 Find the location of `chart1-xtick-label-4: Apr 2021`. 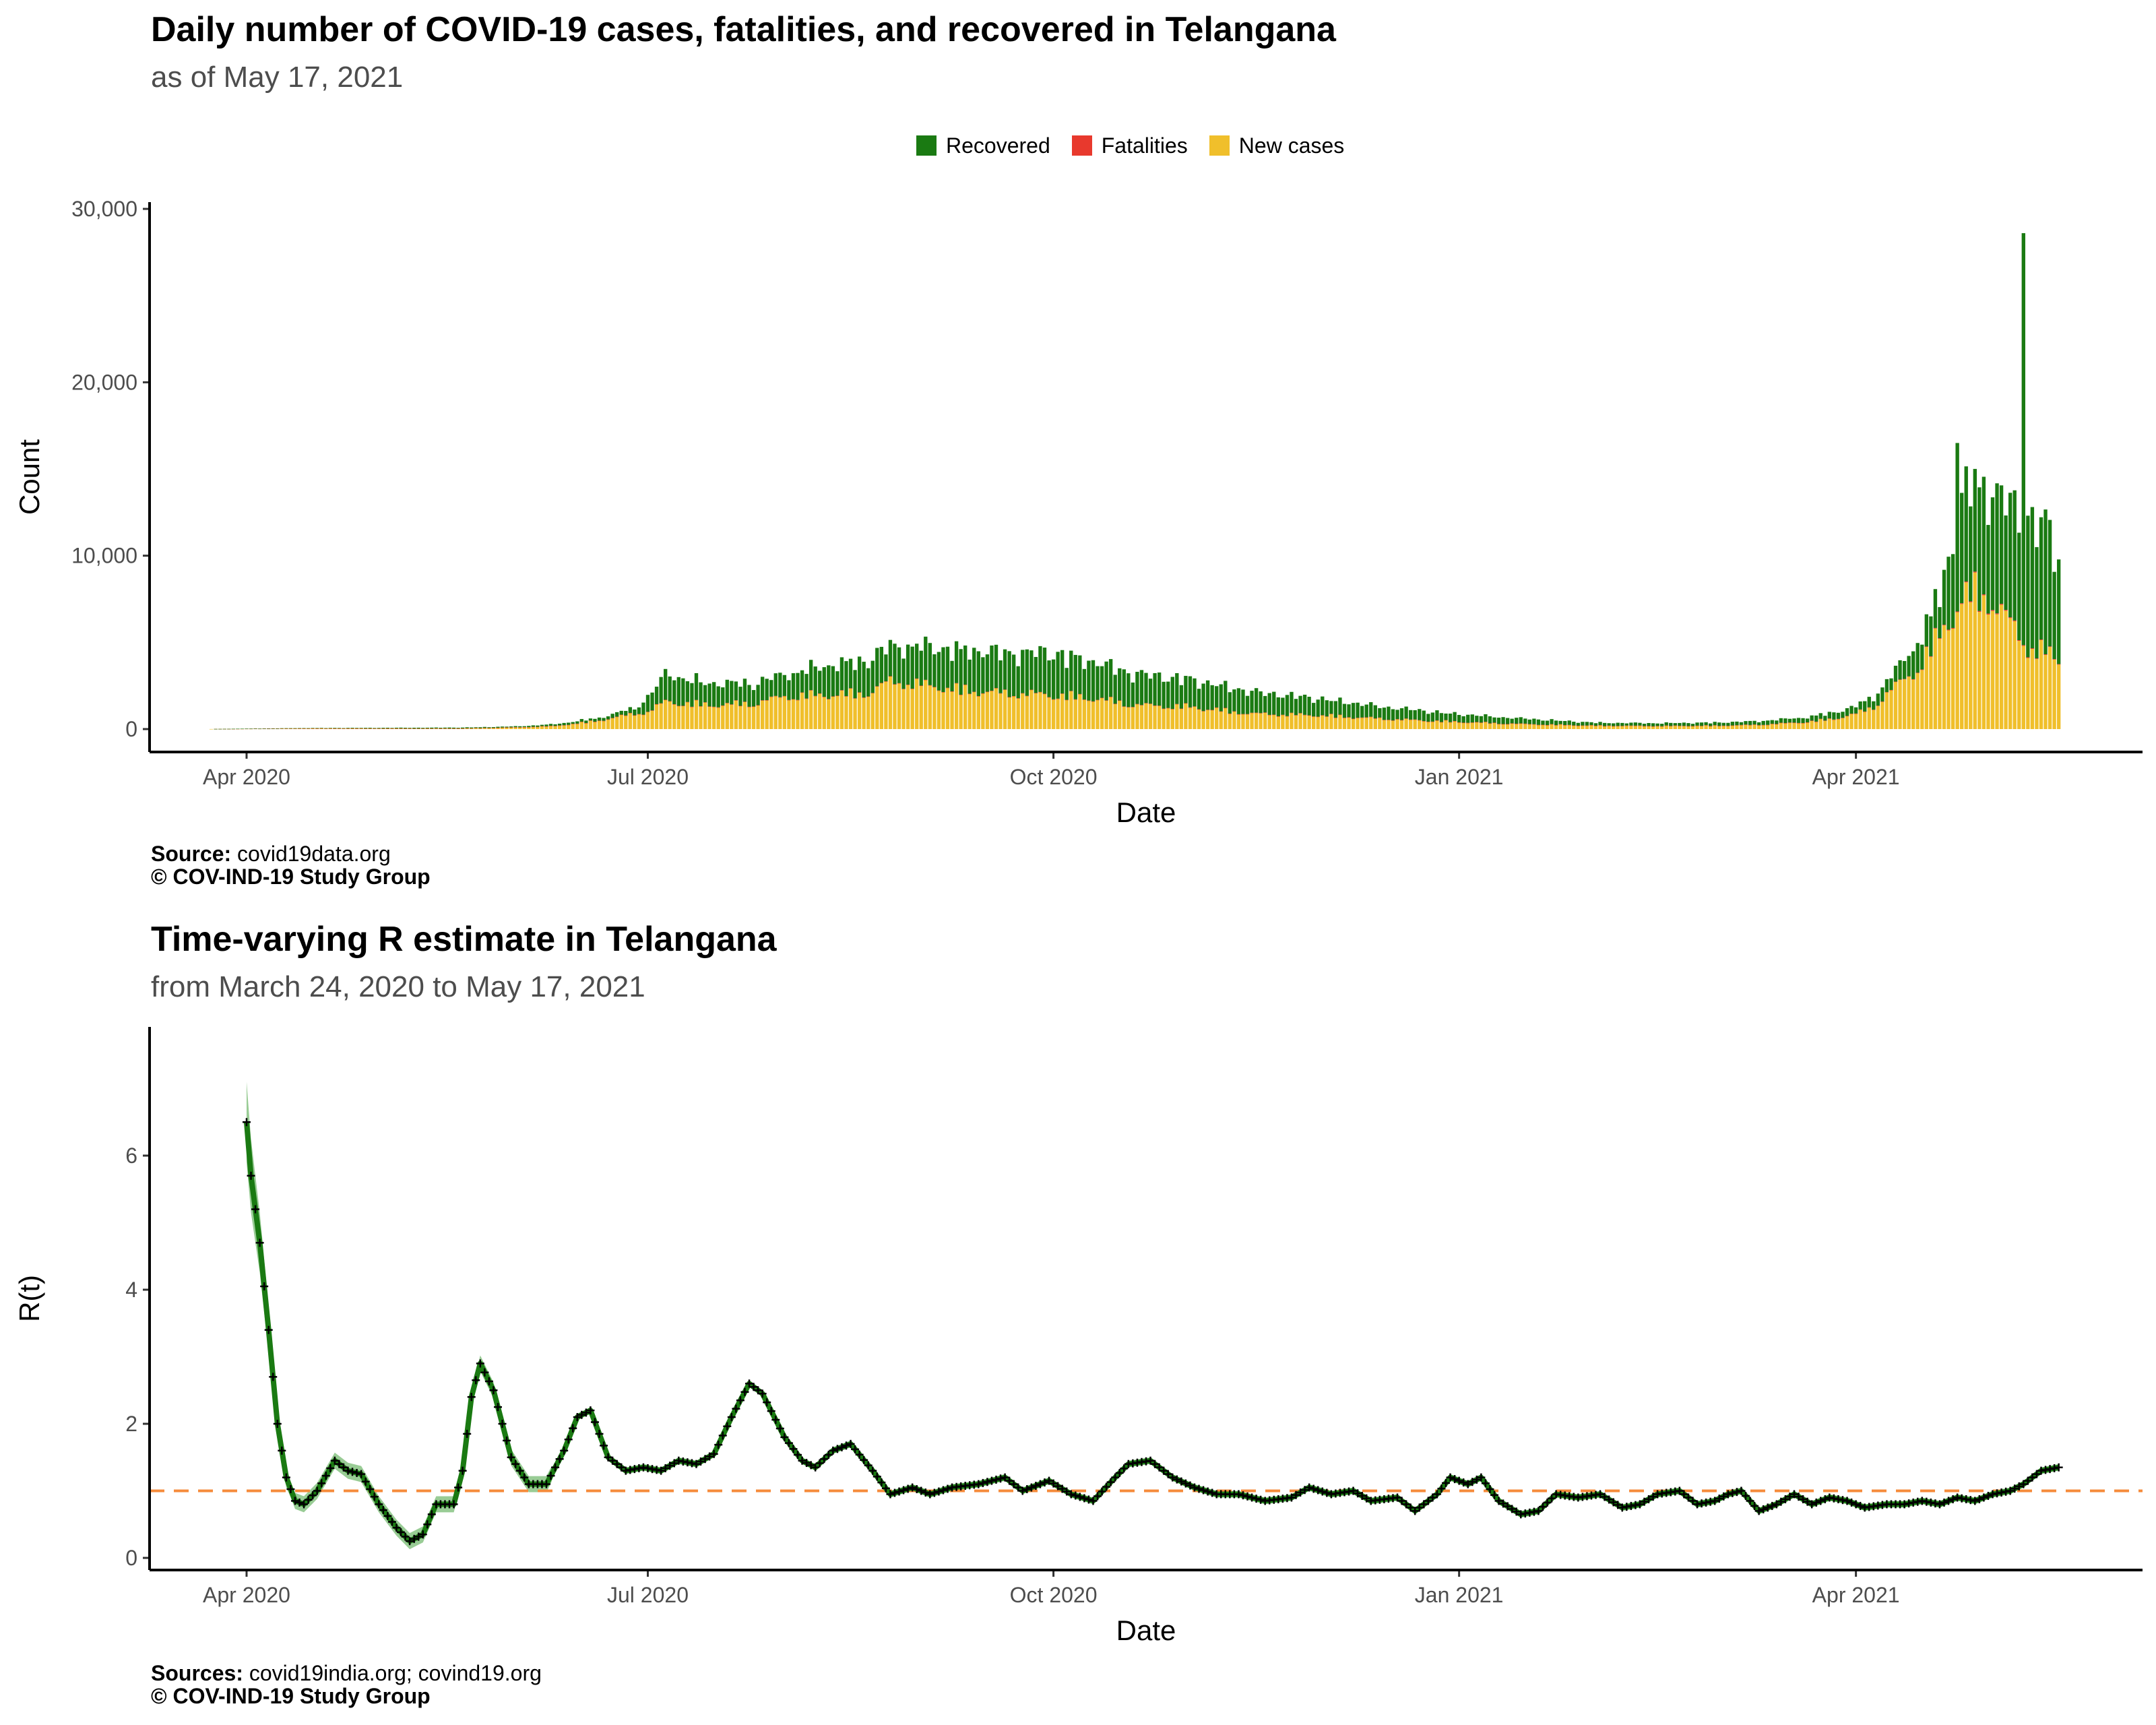

chart1-xtick-label-4: Apr 2021 is located at coordinates (1856, 777).